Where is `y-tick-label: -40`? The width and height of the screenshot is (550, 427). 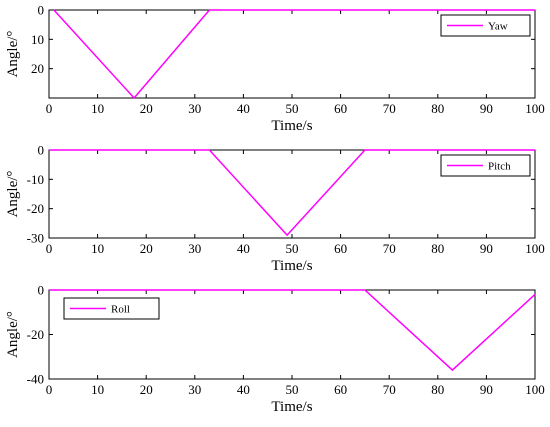 y-tick-label: -40 is located at coordinates (35, 379).